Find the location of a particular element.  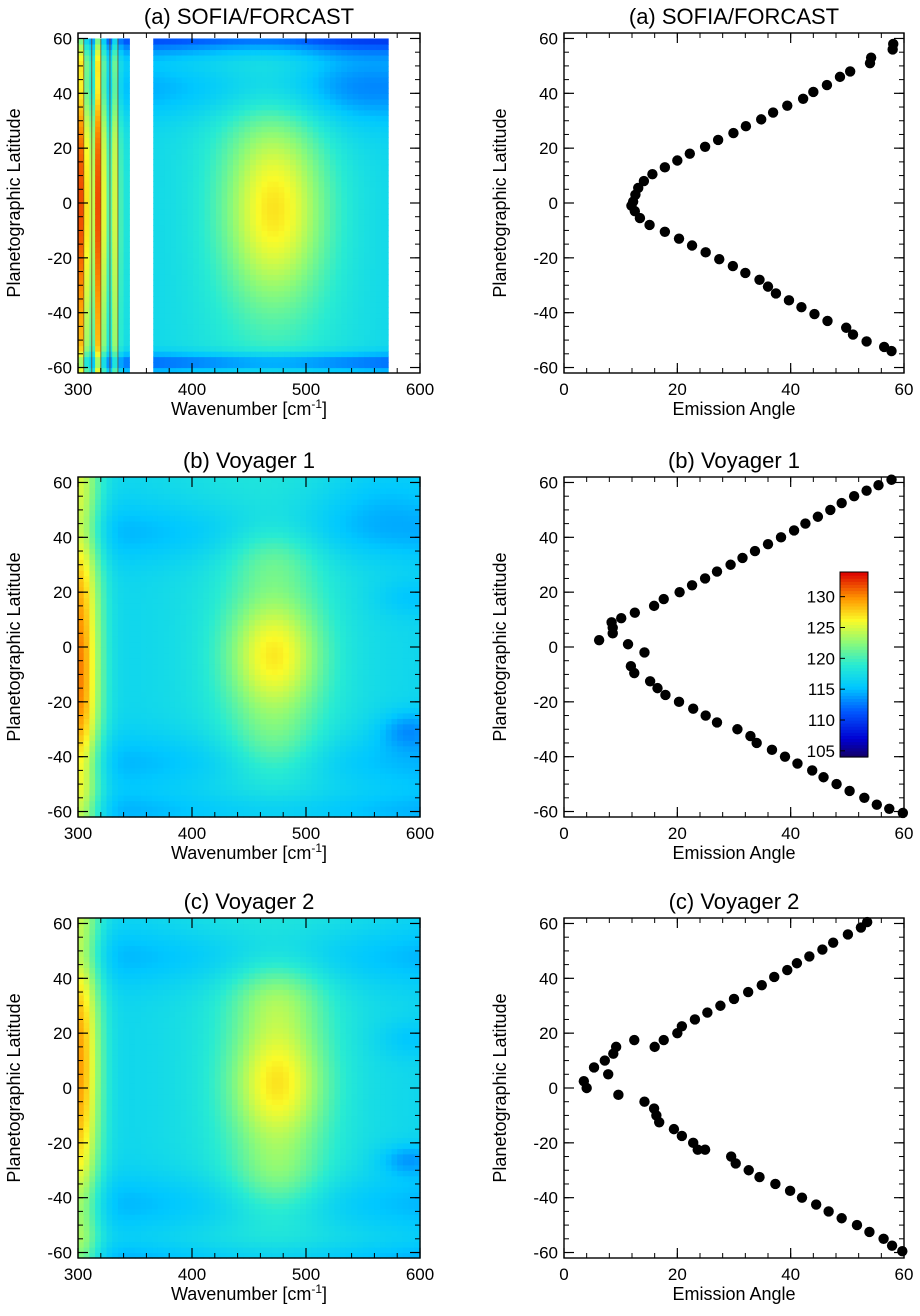

y-axis-label: Planetographic Latitude is located at coordinates (14, 202).